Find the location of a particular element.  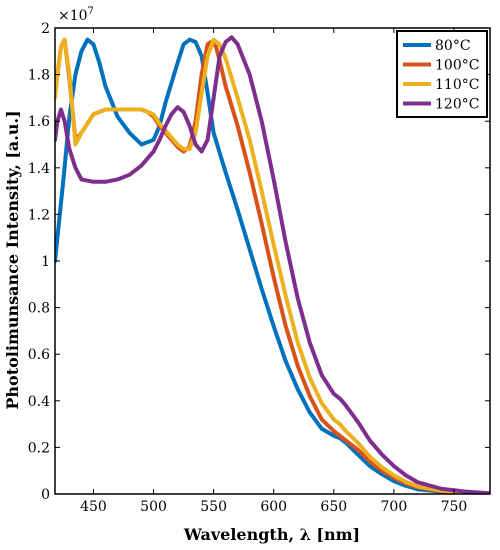

legend: 80°C 100°C 110°C 120°C is located at coordinates (442, 74).